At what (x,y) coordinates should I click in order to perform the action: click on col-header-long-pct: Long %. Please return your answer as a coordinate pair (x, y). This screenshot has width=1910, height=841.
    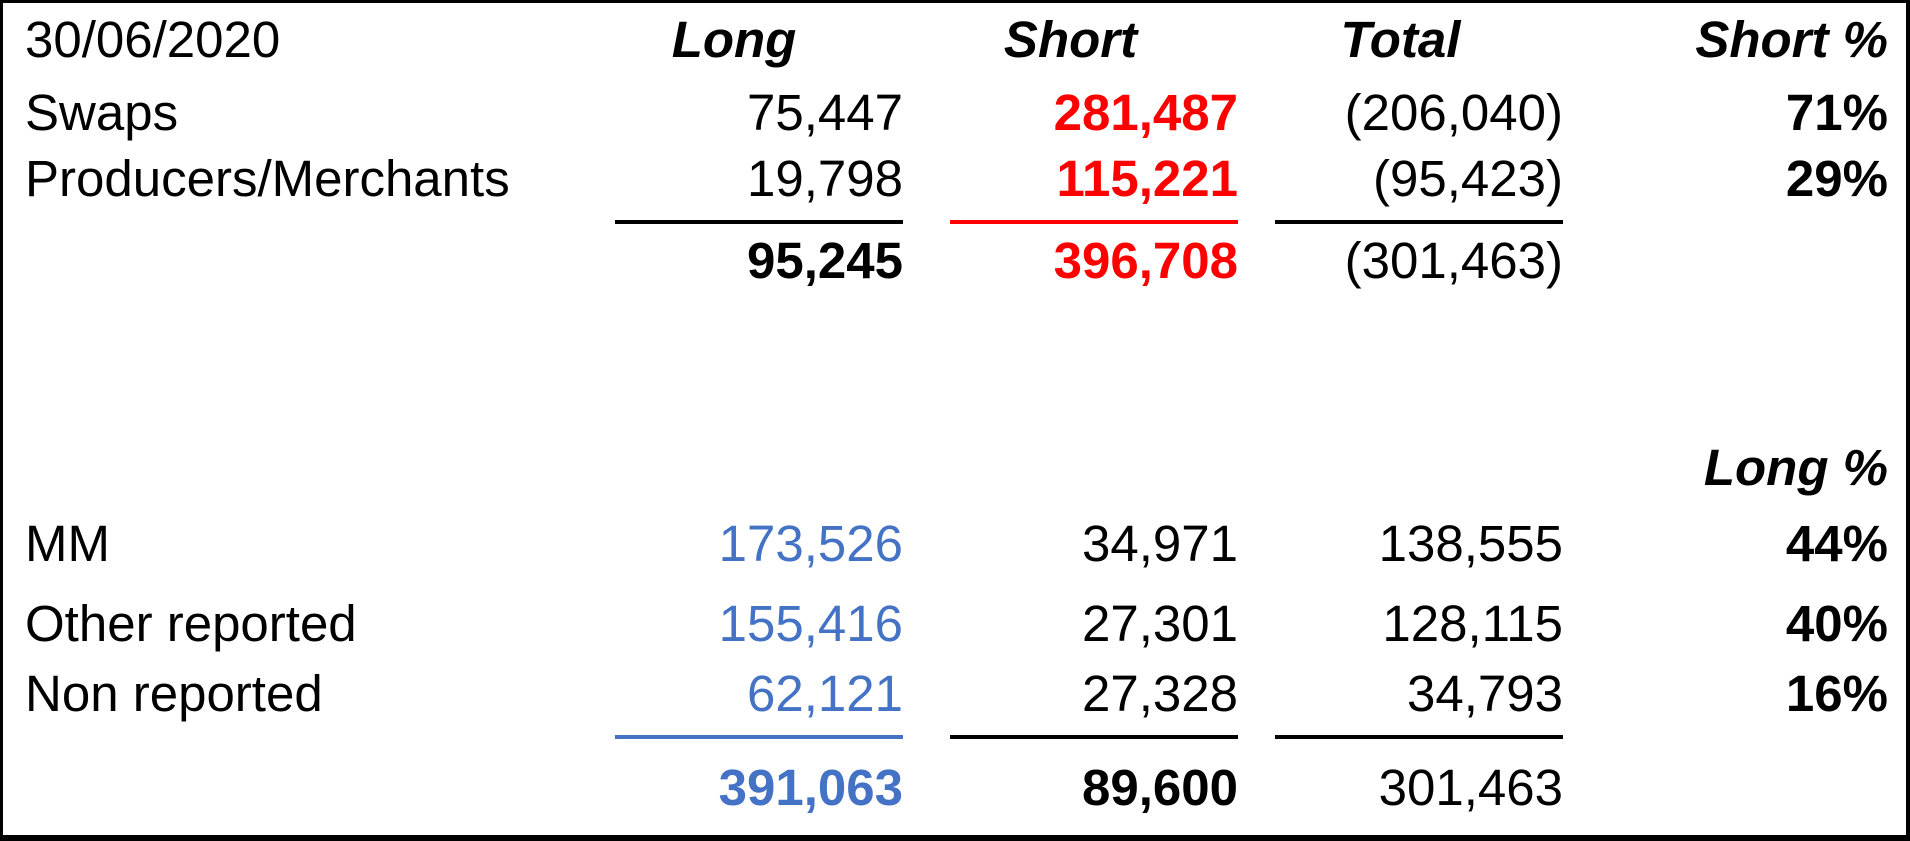
    Looking at the image, I should click on (1795, 467).